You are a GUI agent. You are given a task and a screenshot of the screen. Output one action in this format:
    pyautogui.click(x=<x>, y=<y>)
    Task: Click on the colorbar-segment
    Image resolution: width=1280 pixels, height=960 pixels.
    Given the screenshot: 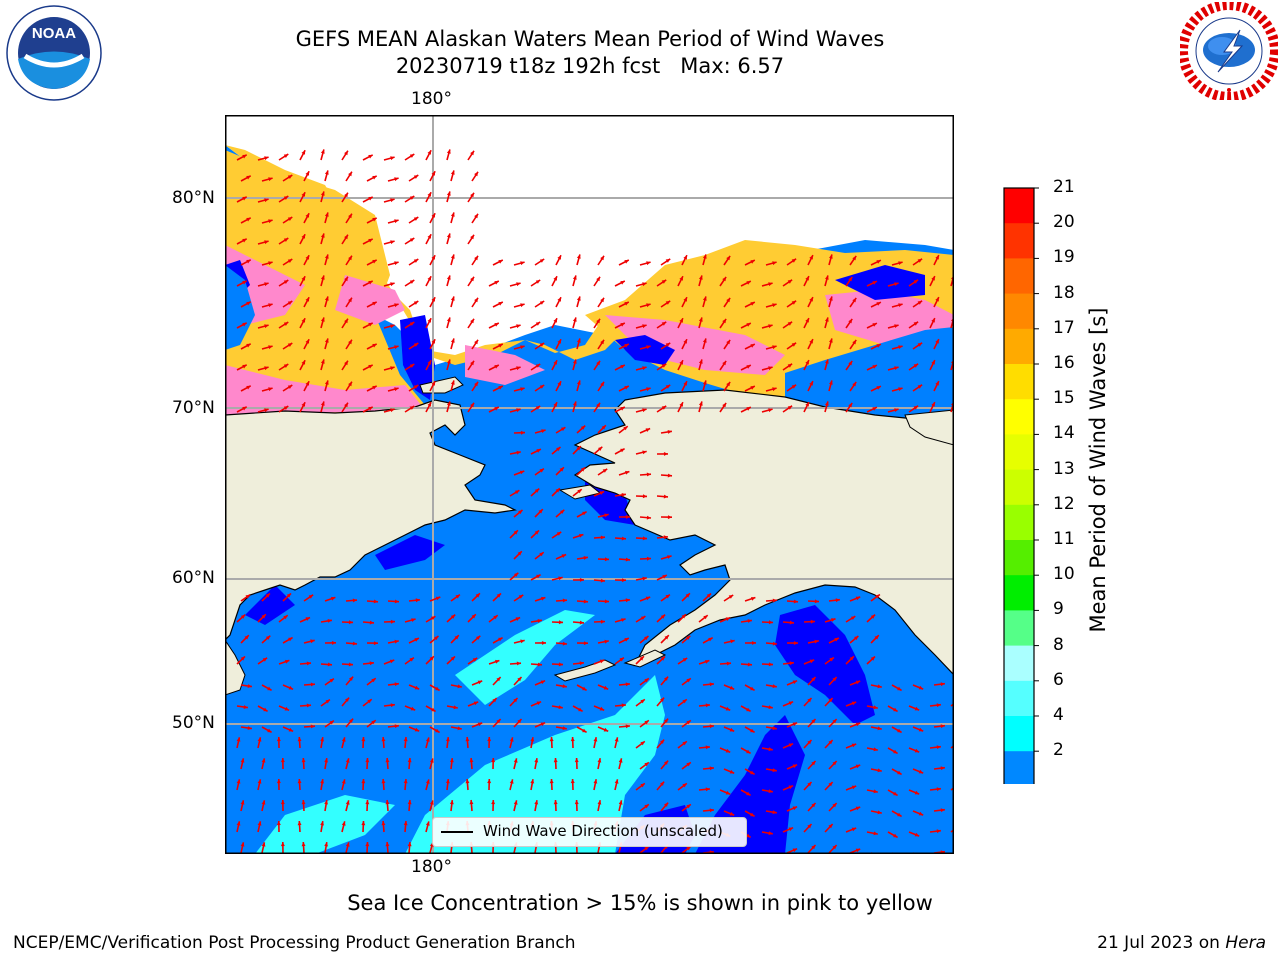 What is the action you would take?
    pyautogui.click(x=1019, y=698)
    